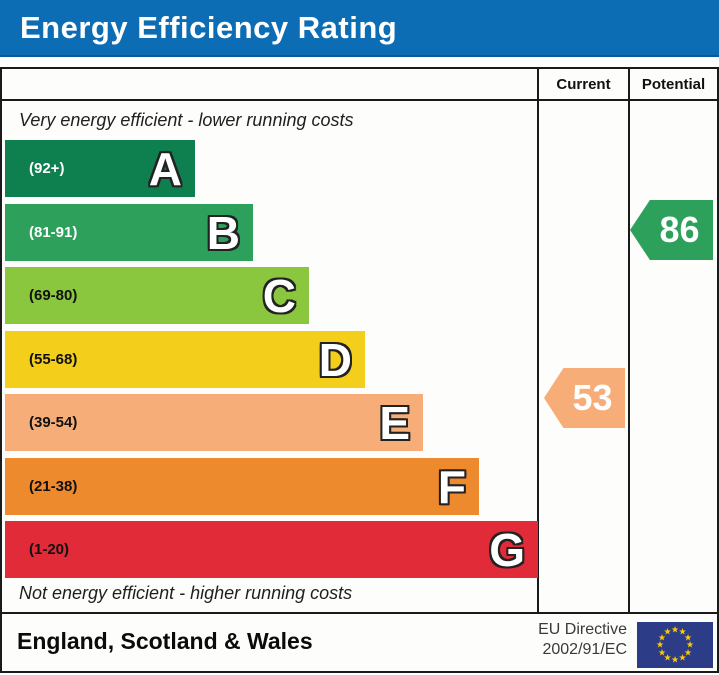 The height and width of the screenshot is (675, 719). What do you see at coordinates (53, 486) in the screenshot?
I see `band-range-label: (21-38)` at bounding box center [53, 486].